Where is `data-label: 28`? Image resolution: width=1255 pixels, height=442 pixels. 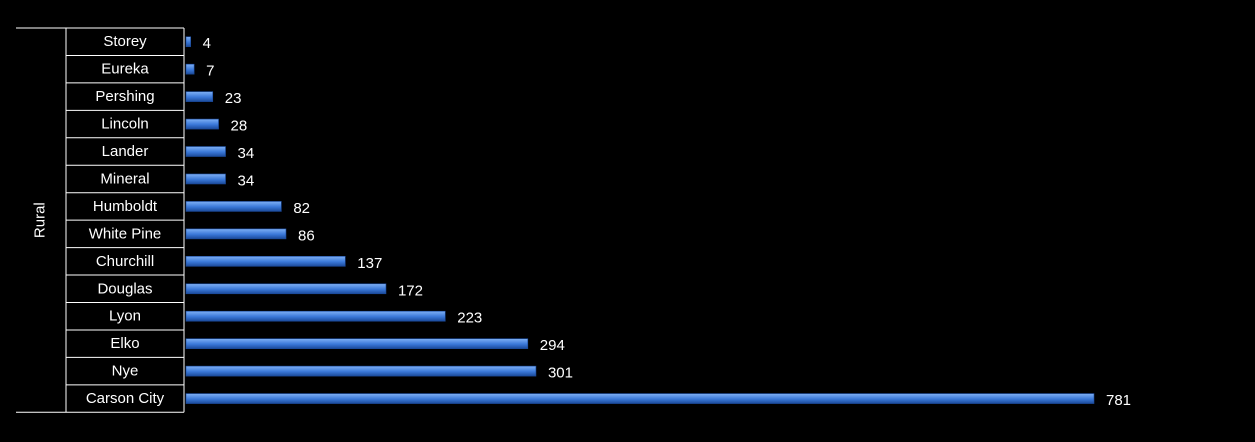
data-label: 28 is located at coordinates (239, 126).